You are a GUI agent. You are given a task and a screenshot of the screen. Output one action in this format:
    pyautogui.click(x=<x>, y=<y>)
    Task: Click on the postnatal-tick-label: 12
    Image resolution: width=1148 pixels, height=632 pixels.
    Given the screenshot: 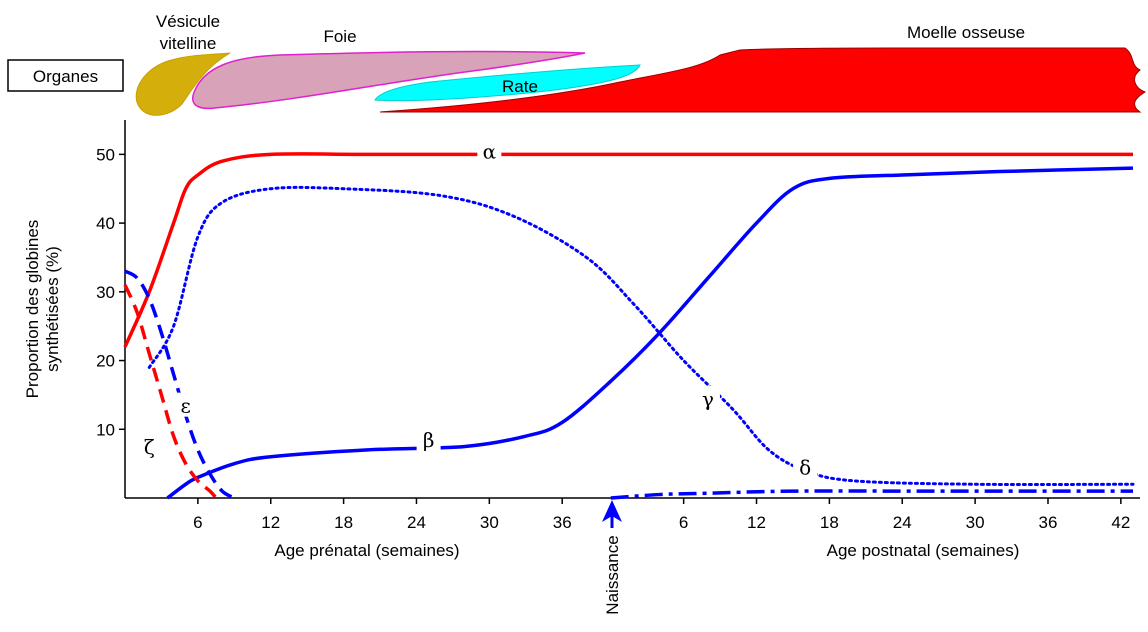 What is the action you would take?
    pyautogui.click(x=756, y=522)
    